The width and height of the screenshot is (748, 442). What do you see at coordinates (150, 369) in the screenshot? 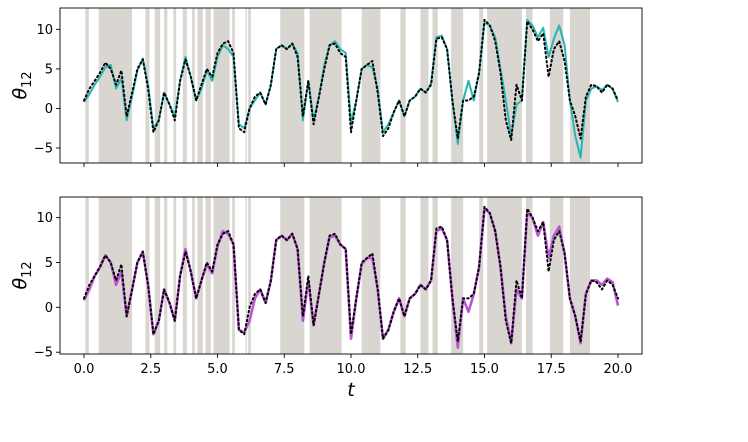
I see `x-tick-label: 2.5` at bounding box center [150, 369].